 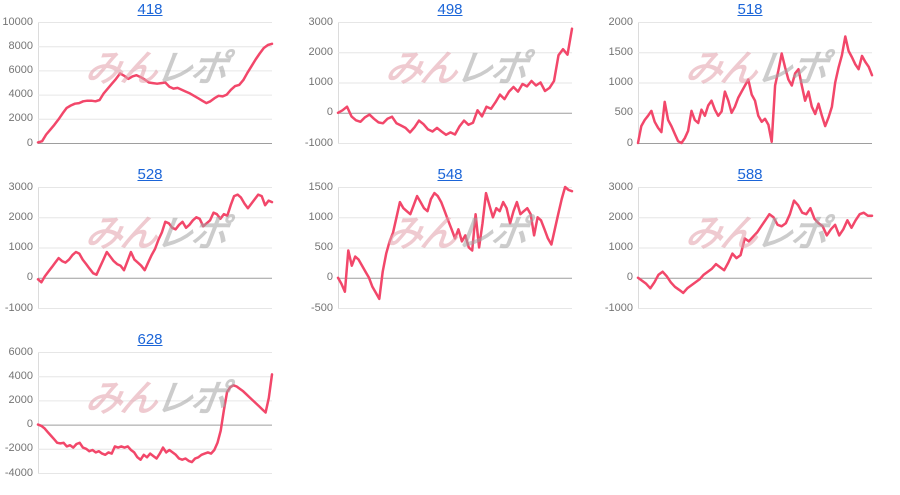 I want to click on chart-title-link: 528, so click(x=150, y=174).